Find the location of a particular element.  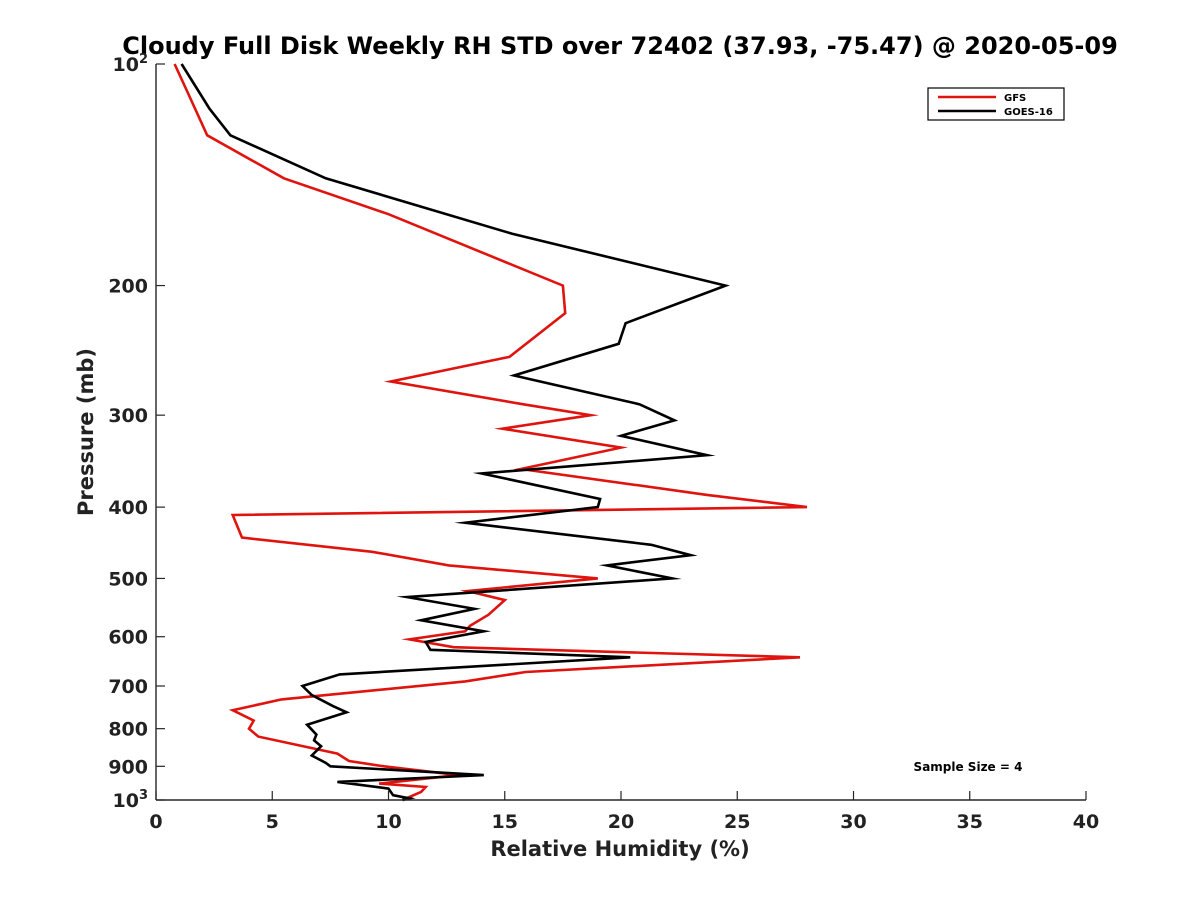

legend: GFS GOES-16 is located at coordinates (996, 104).